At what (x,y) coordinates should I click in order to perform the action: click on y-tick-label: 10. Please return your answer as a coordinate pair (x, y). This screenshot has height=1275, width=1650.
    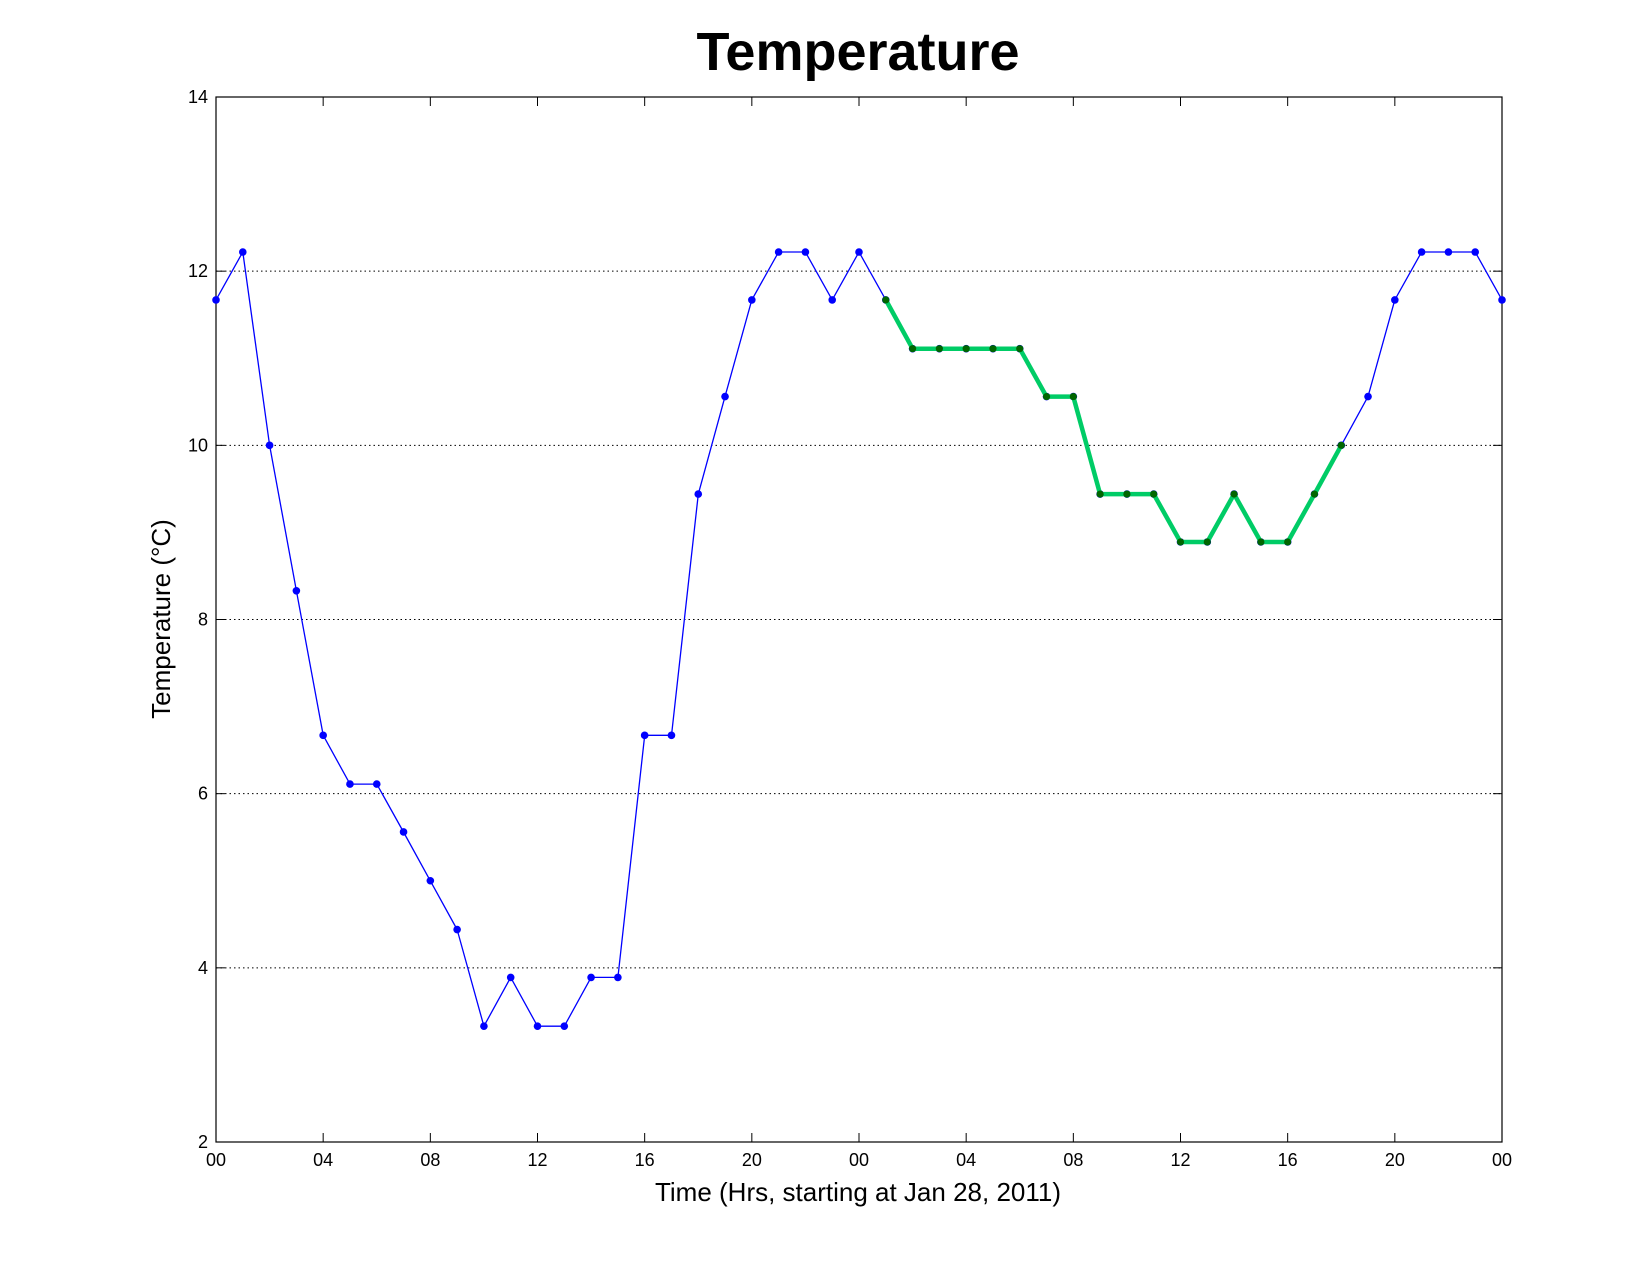
    Looking at the image, I should click on (198, 445).